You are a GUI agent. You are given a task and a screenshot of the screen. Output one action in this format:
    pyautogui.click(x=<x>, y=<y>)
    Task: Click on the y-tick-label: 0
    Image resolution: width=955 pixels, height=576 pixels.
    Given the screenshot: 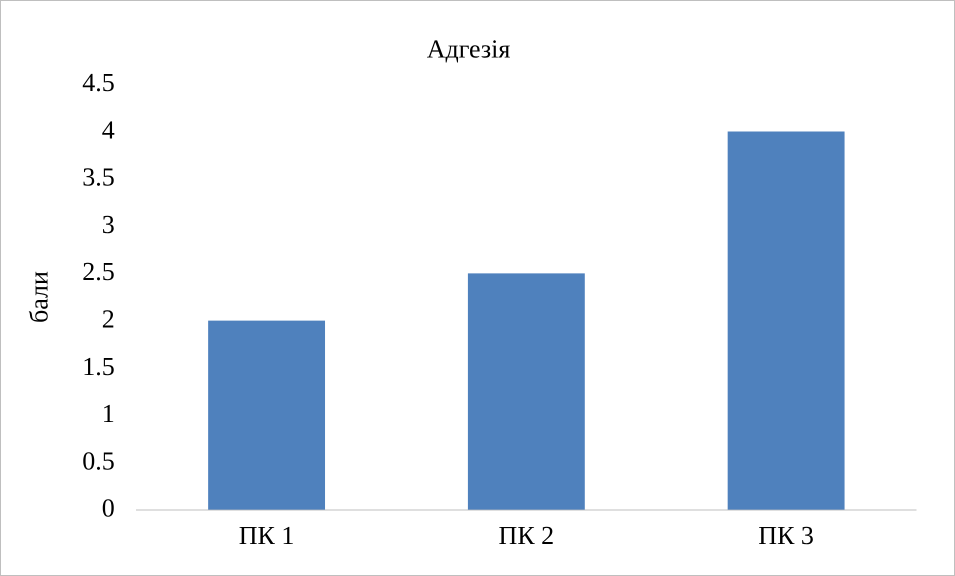 What is the action you would take?
    pyautogui.click(x=108, y=508)
    